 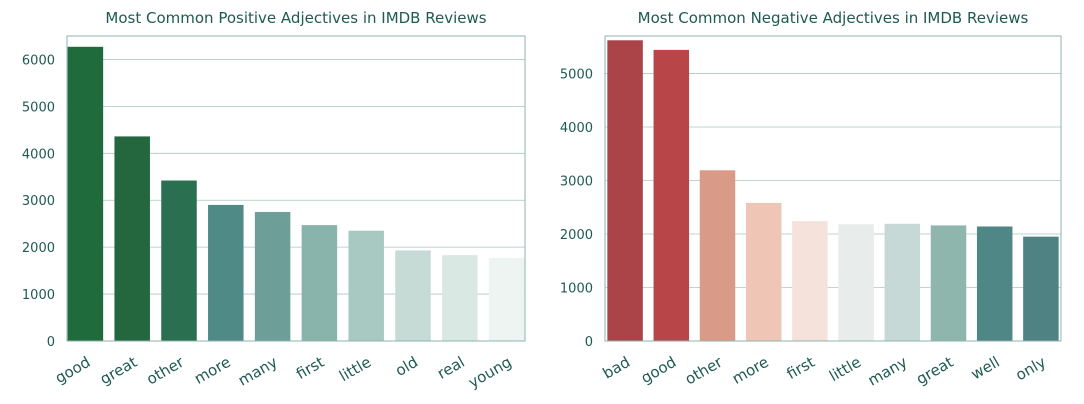 What do you see at coordinates (366, 285) in the screenshot?
I see `positive-bar-little` at bounding box center [366, 285].